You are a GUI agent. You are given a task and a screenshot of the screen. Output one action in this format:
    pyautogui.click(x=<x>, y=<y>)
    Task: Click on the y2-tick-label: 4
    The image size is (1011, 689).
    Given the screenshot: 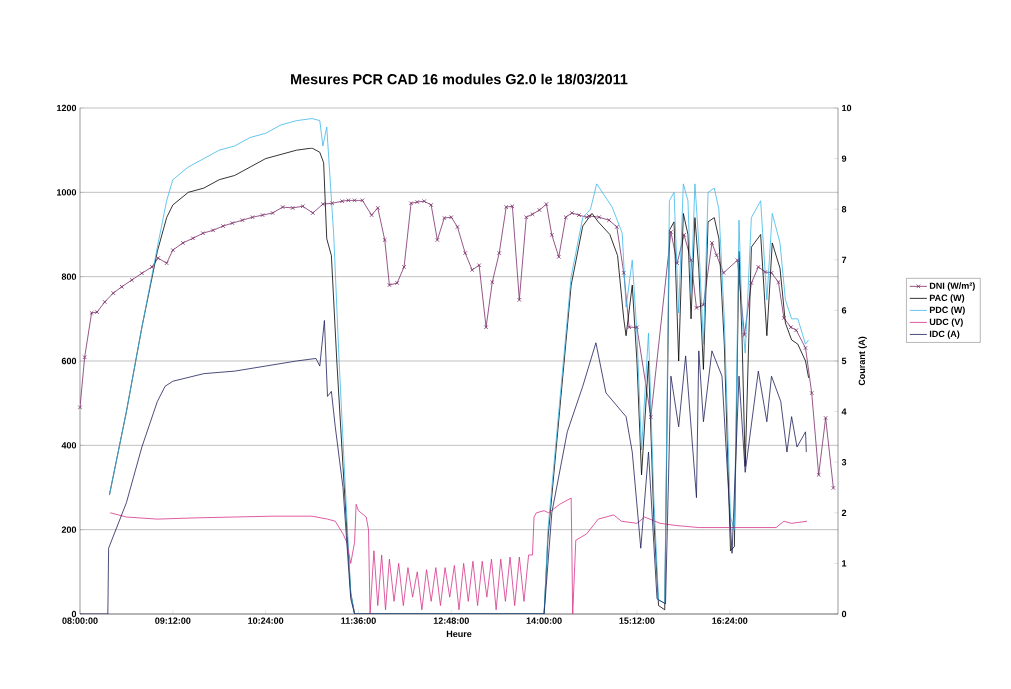 What is the action you would take?
    pyautogui.click(x=844, y=411)
    